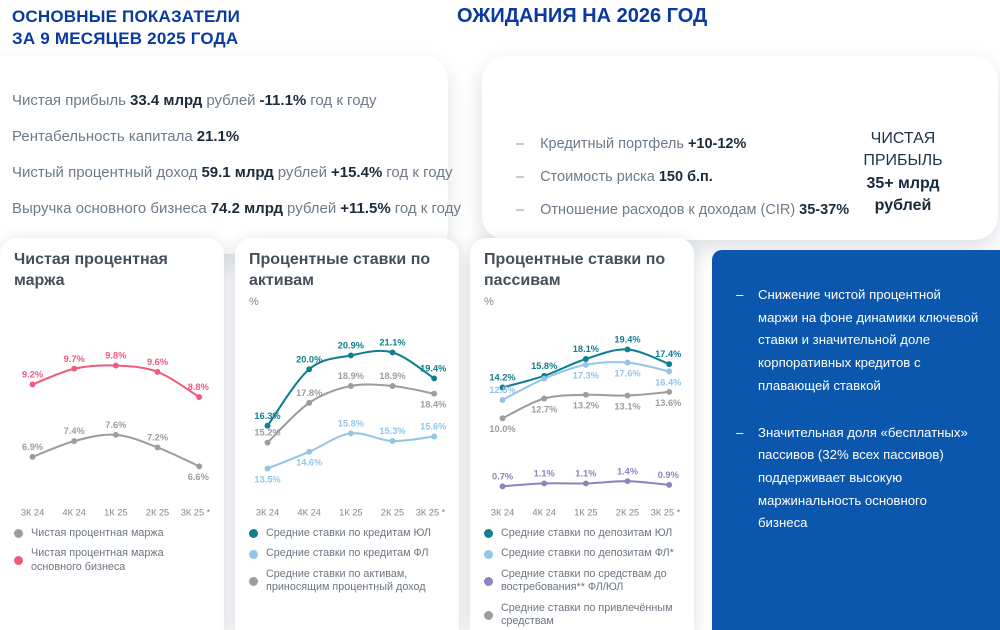  What do you see at coordinates (584, 615) in the screenshot?
I see `legend-item: Средние ставки по привлечённым средствам` at bounding box center [584, 615].